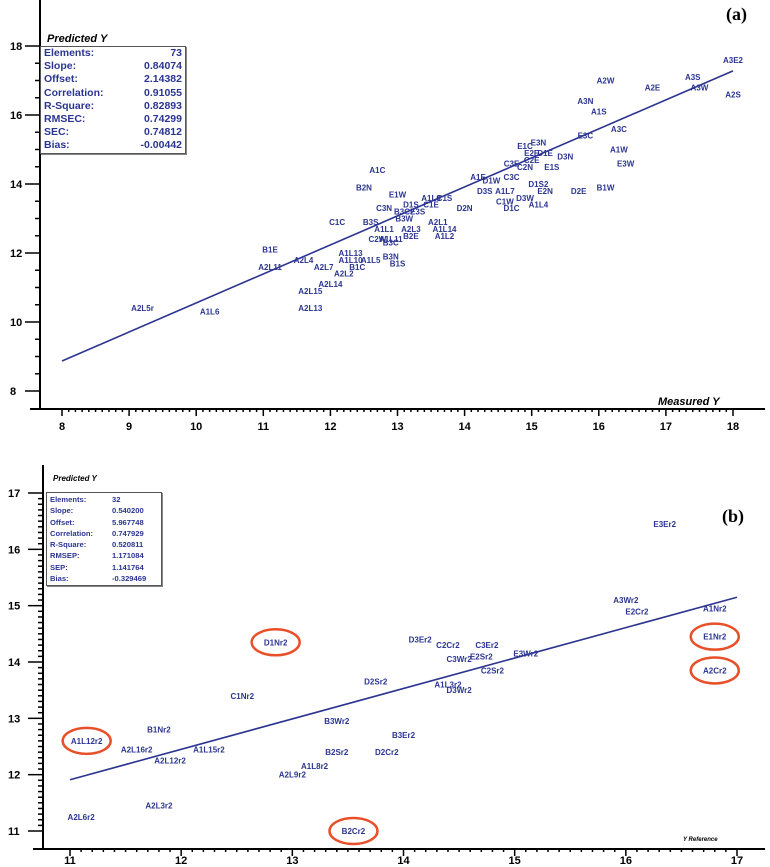 This screenshot has height=867, width=770. I want to click on data-point-label: D3Wr2, so click(459, 690).